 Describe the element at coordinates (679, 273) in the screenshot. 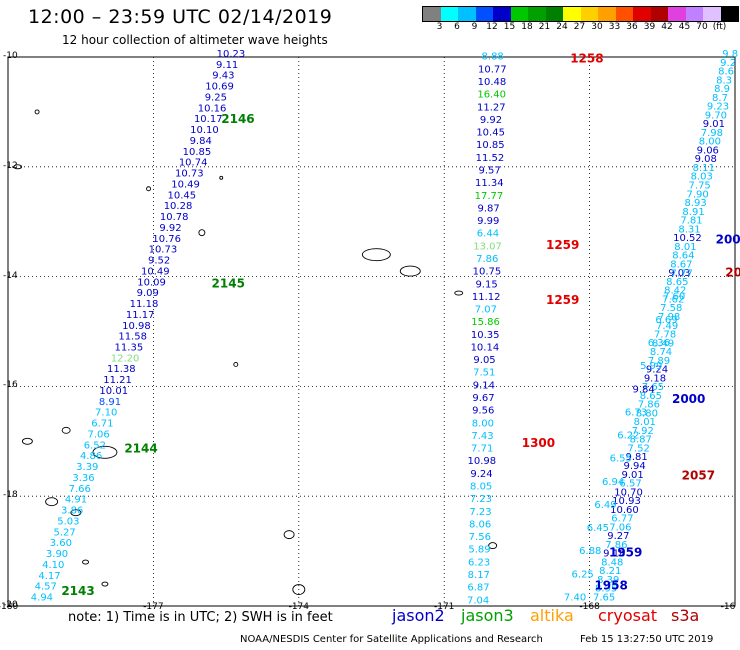

I see `wave-height-value: 9.03` at that location.